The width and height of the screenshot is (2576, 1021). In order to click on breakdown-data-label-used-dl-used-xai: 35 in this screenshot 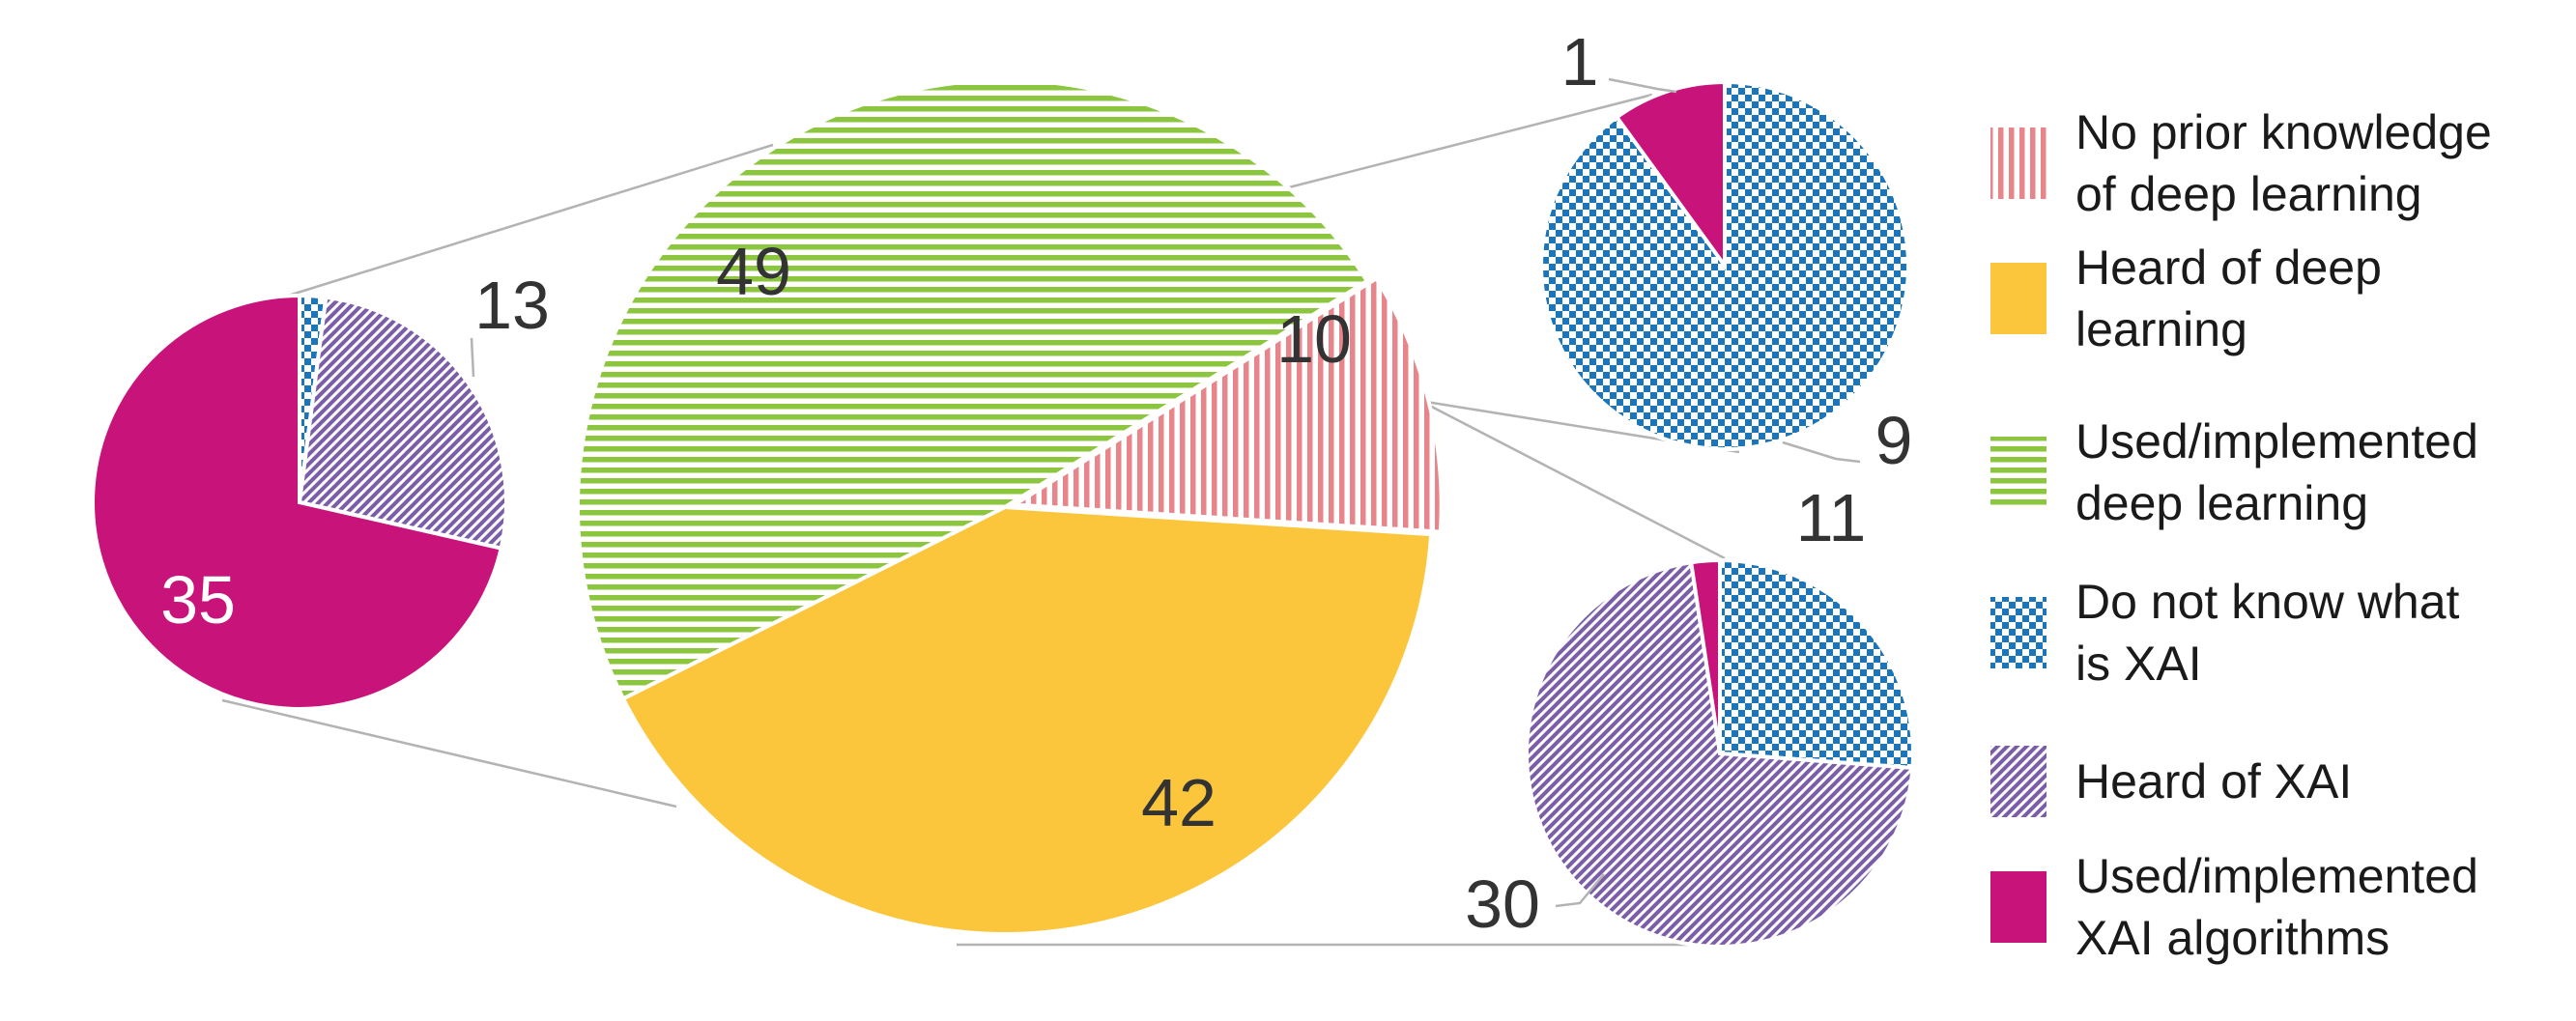, I will do `click(198, 600)`.